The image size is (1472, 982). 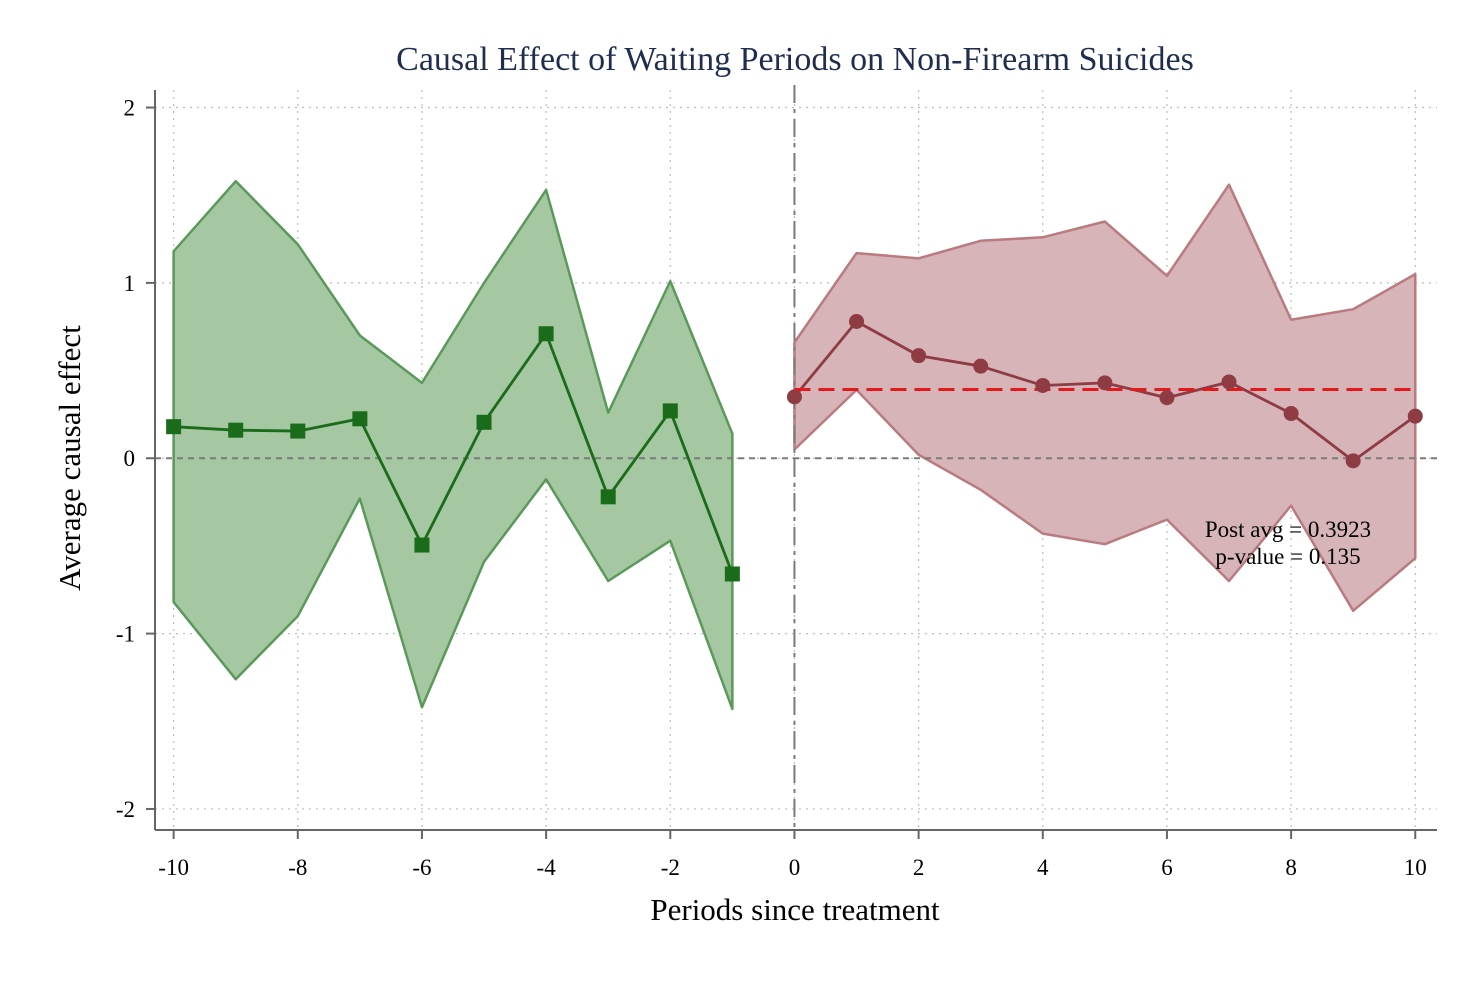 What do you see at coordinates (795, 909) in the screenshot?
I see `x-axis-label: Periods since treatment` at bounding box center [795, 909].